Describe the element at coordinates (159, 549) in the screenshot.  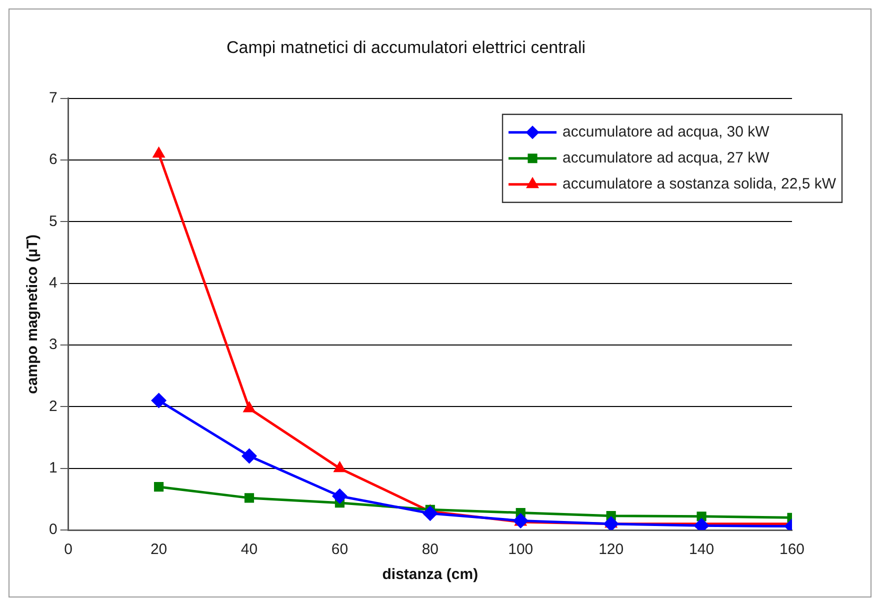
I see `x-tick-label: 20` at that location.